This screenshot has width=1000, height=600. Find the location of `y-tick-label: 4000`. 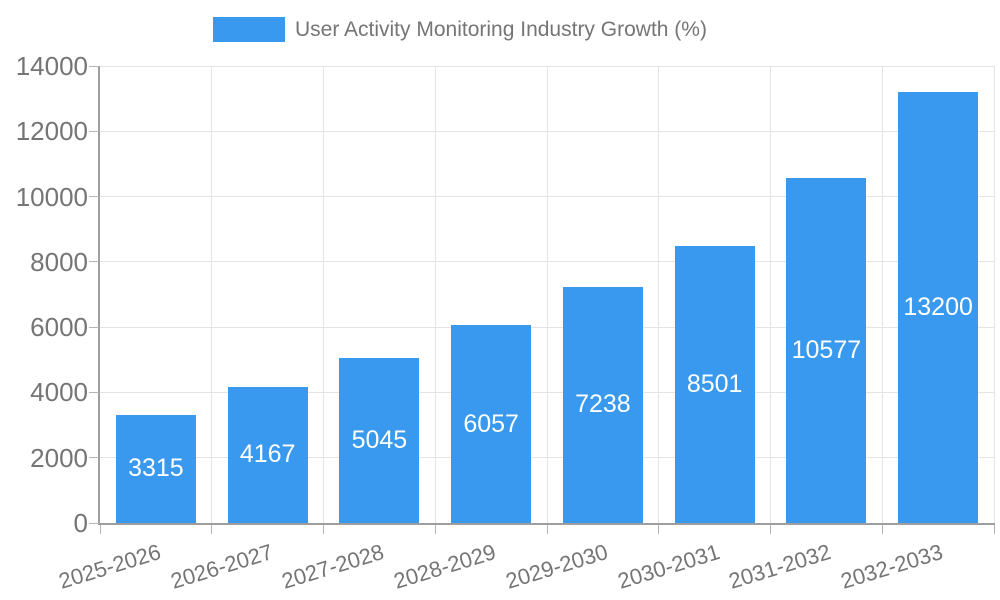

y-tick-label: 4000 is located at coordinates (59, 392).